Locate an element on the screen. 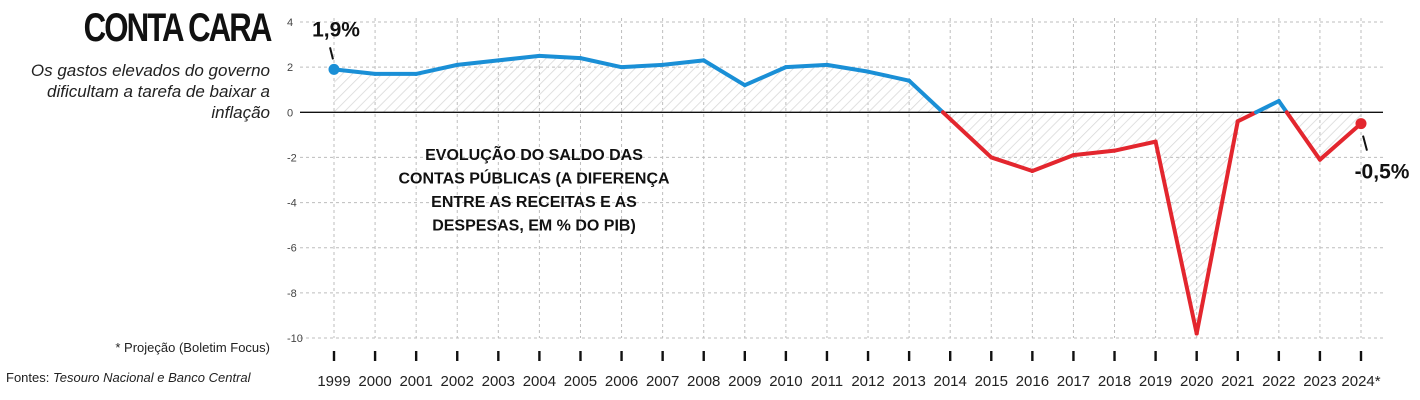 The width and height of the screenshot is (1420, 400). y-tick-label: -6 is located at coordinates (292, 249).